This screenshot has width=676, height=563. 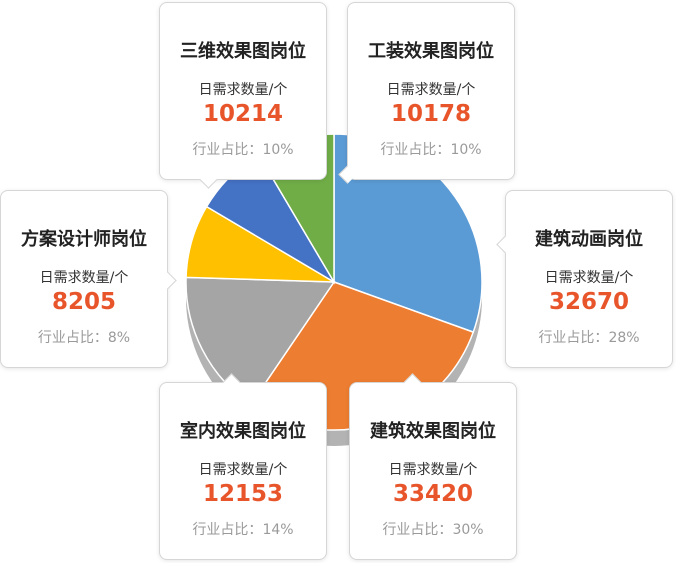 What do you see at coordinates (468, 530) in the screenshot?
I see `share-value: 30%` at bounding box center [468, 530].